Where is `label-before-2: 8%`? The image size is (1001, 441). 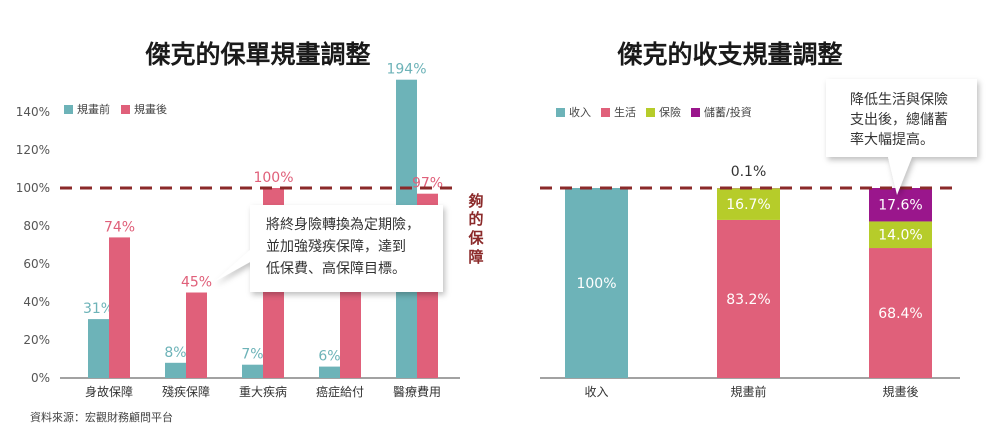 label-before-2: 8% is located at coordinates (175, 353).